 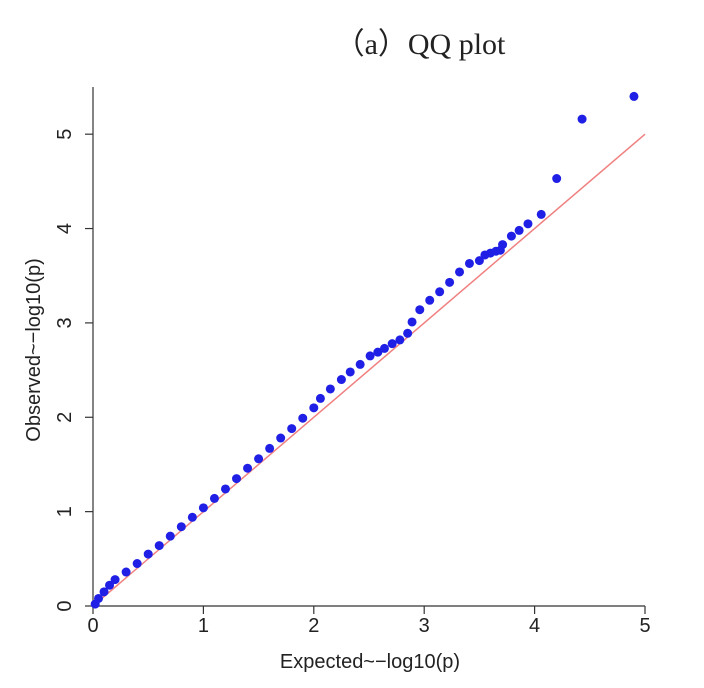 What do you see at coordinates (313, 626) in the screenshot?
I see `x-tick-label: 2` at bounding box center [313, 626].